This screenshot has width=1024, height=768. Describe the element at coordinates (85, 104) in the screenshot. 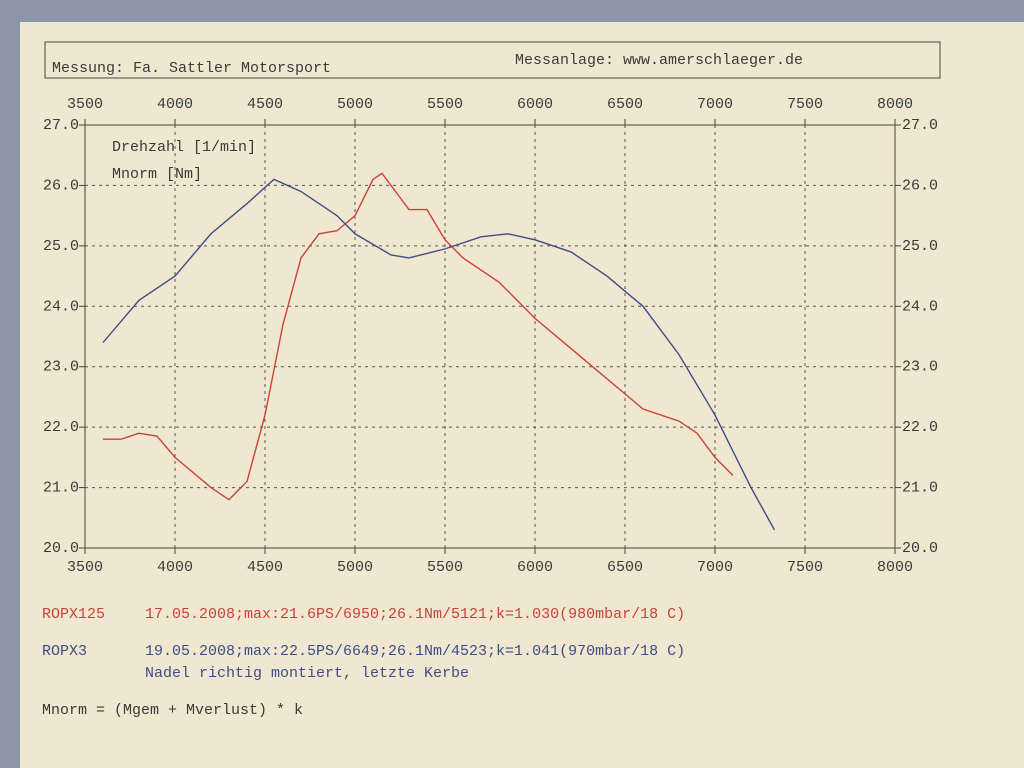

I see `x-tick-label-top: 3500` at that location.